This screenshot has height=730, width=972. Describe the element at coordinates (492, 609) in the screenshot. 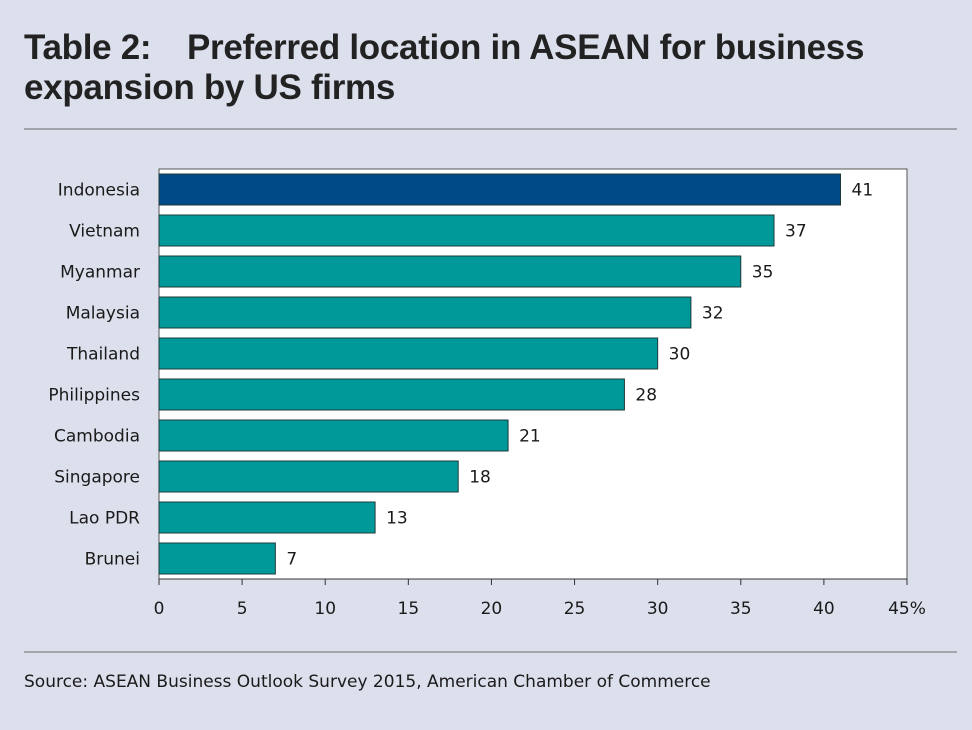

I see `x-tick-label-20: 20` at that location.